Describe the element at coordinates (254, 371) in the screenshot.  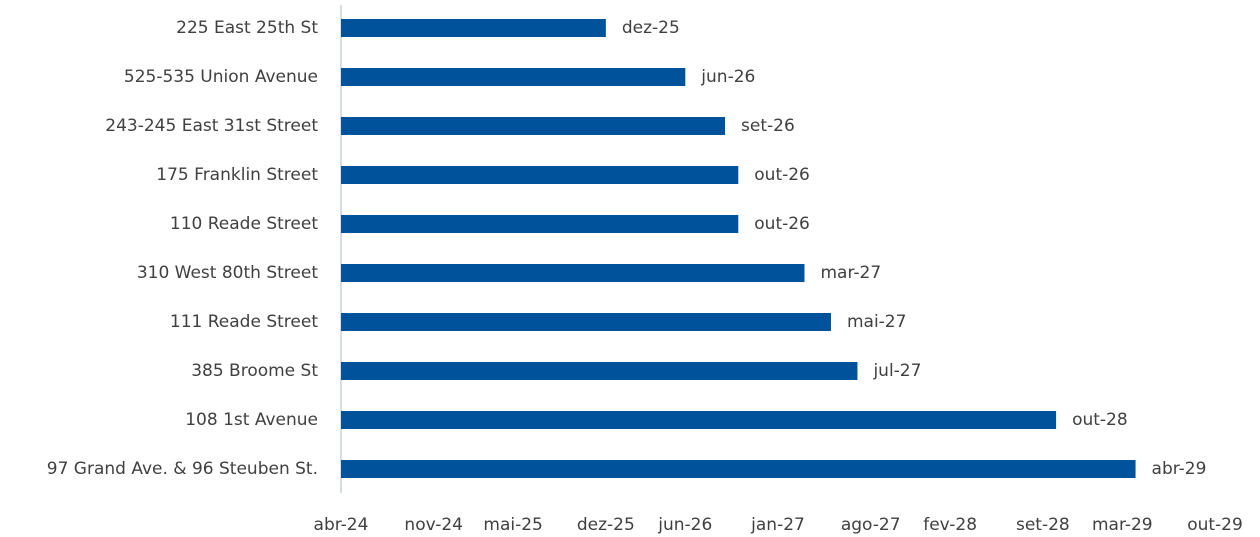
I see `y-tick-label: 385 Broome St` at that location.